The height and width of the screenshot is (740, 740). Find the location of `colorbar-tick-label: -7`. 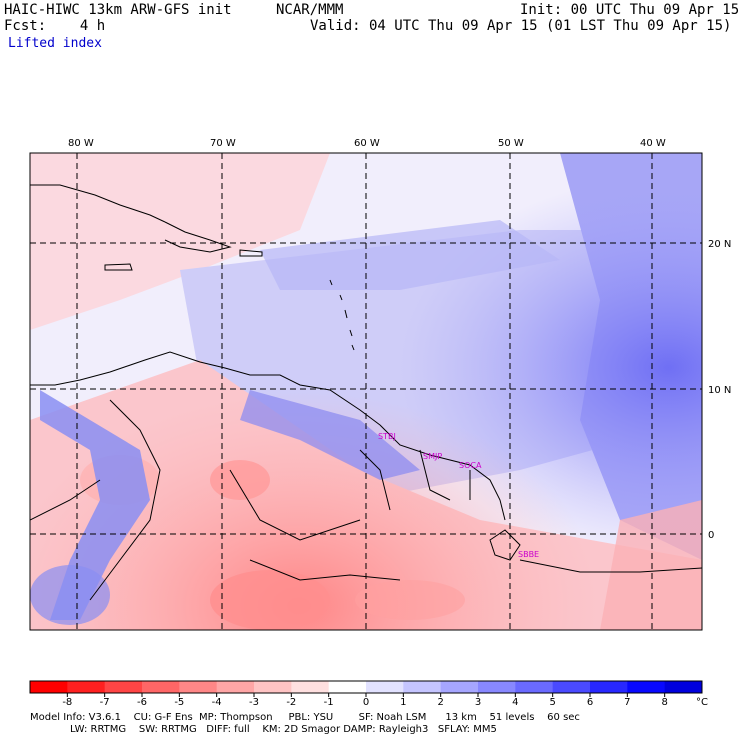

colorbar-tick-label: -7 is located at coordinates (105, 702).